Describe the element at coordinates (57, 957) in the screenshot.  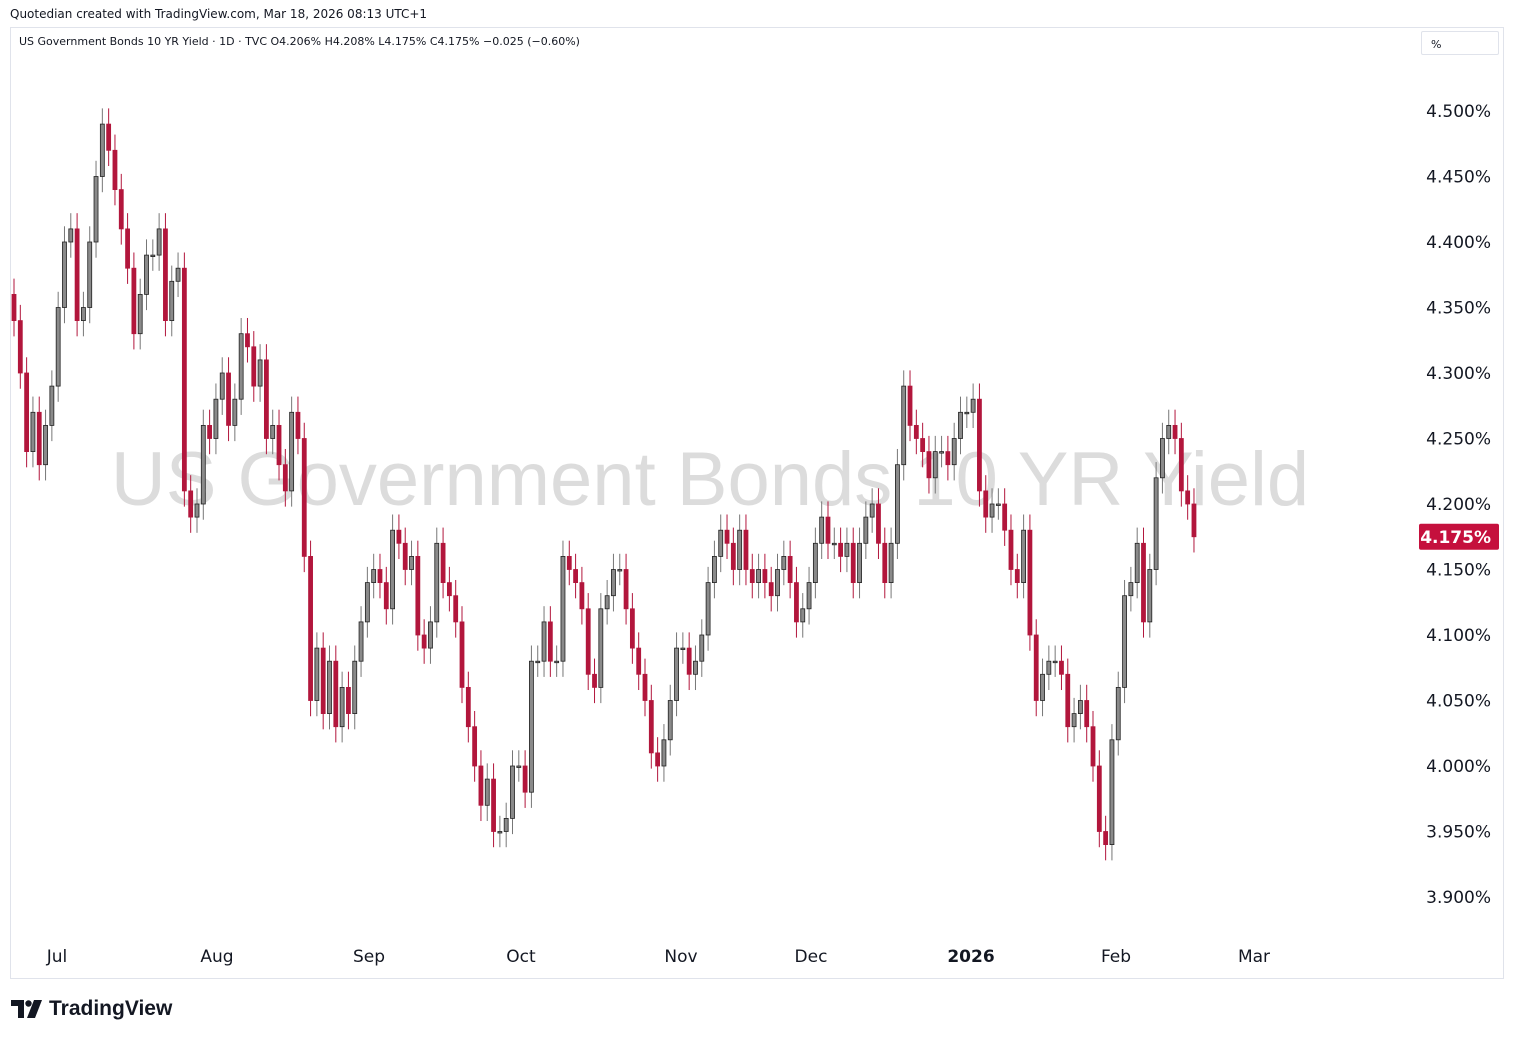
I see `x-tick-label: Jul` at that location.